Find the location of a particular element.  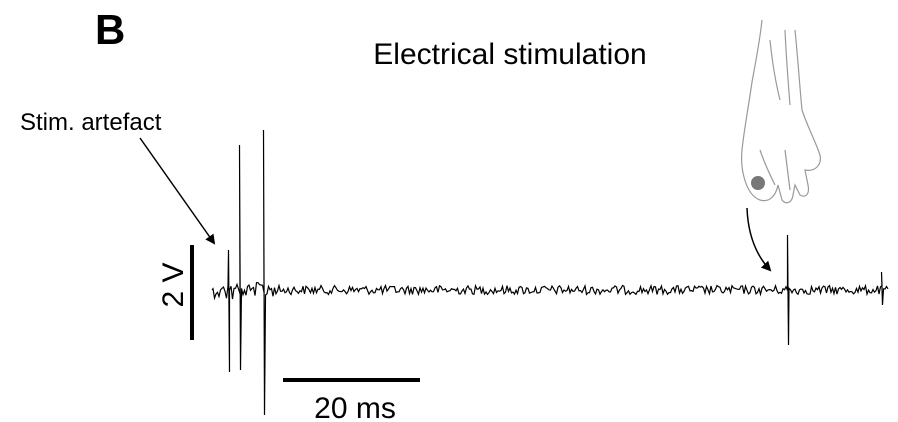

horizontal-scale-label: 20 ms is located at coordinates (355, 407).